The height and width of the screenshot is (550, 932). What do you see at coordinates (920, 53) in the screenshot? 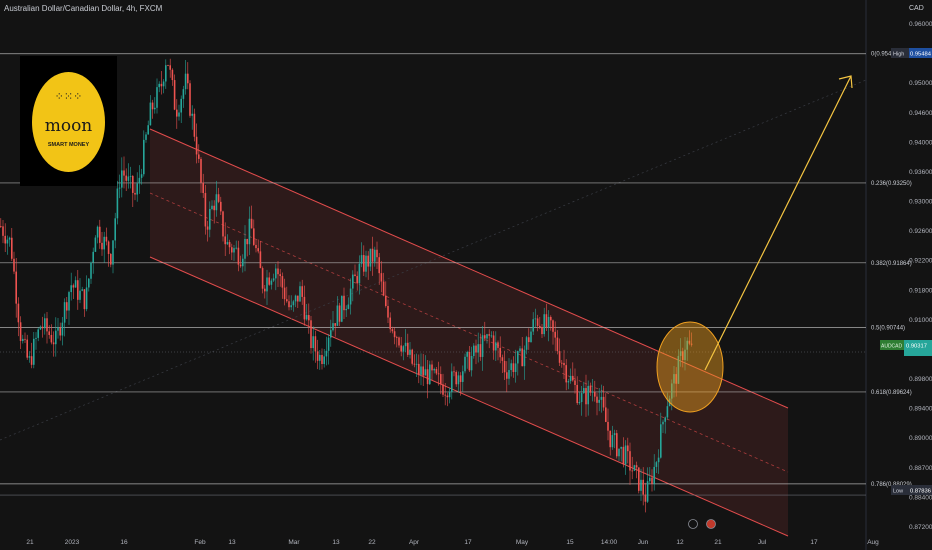
I see `high-marker-value-box` at bounding box center [920, 53].